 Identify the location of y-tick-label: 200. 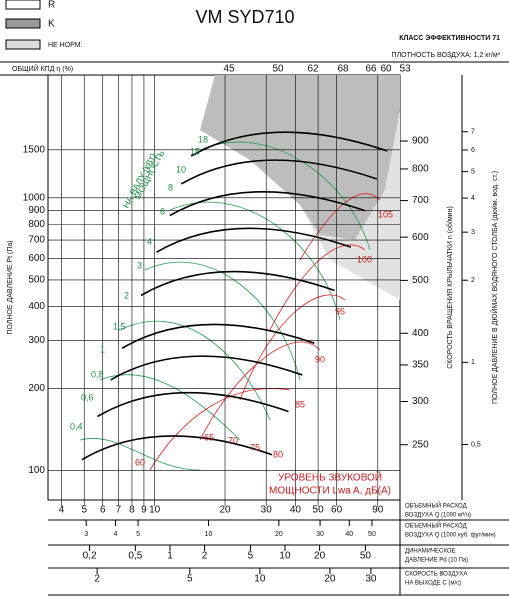
(36, 388).